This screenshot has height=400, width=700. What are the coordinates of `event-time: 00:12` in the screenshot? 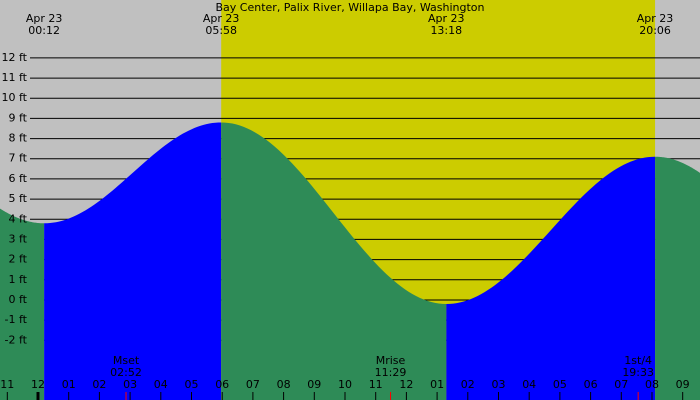 It's located at (44, 30).